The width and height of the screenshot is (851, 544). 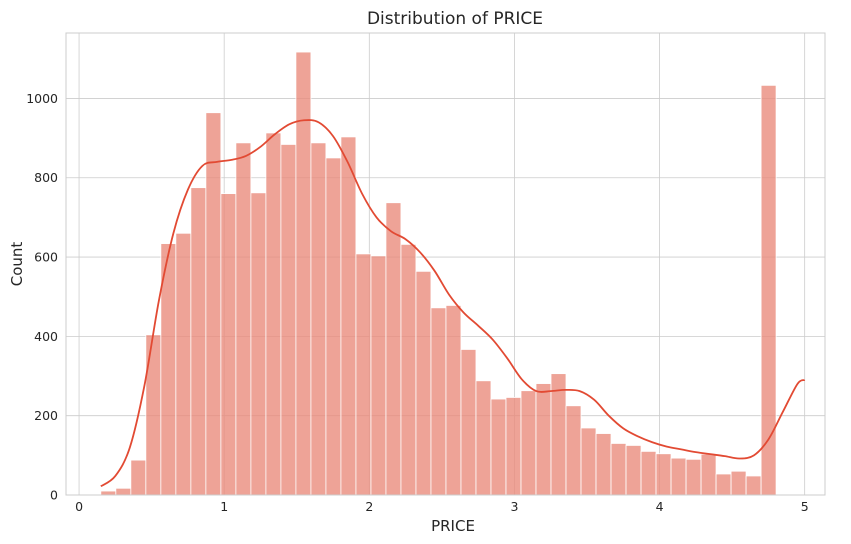 I want to click on x-tick-label: 5, so click(x=805, y=506).